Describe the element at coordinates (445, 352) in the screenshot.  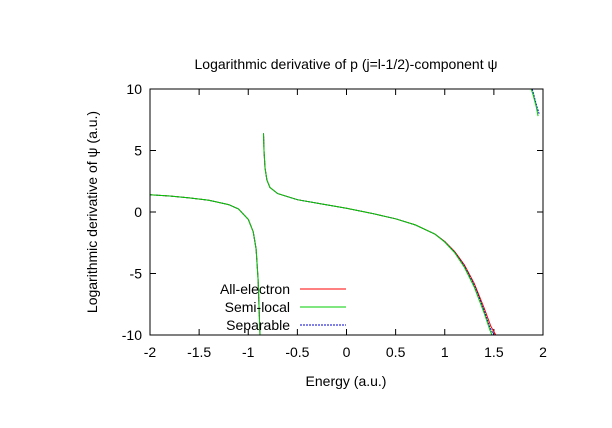
I see `x-tick-label: 1` at that location.